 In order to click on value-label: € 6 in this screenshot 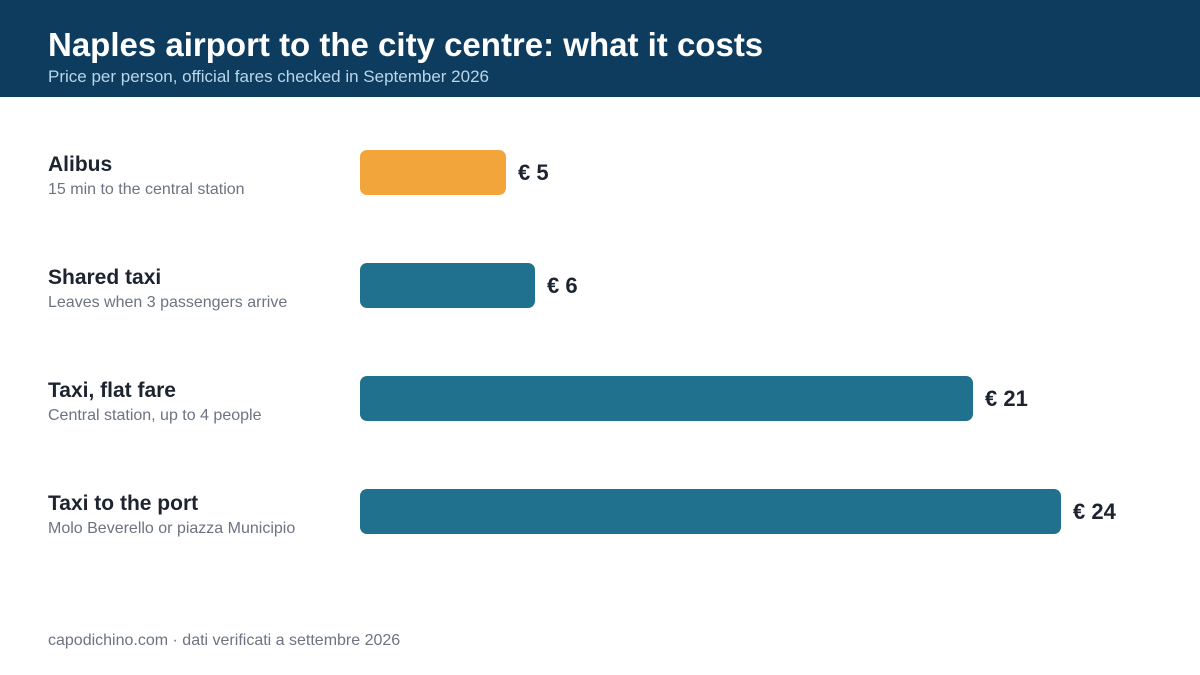, I will do `click(562, 285)`.